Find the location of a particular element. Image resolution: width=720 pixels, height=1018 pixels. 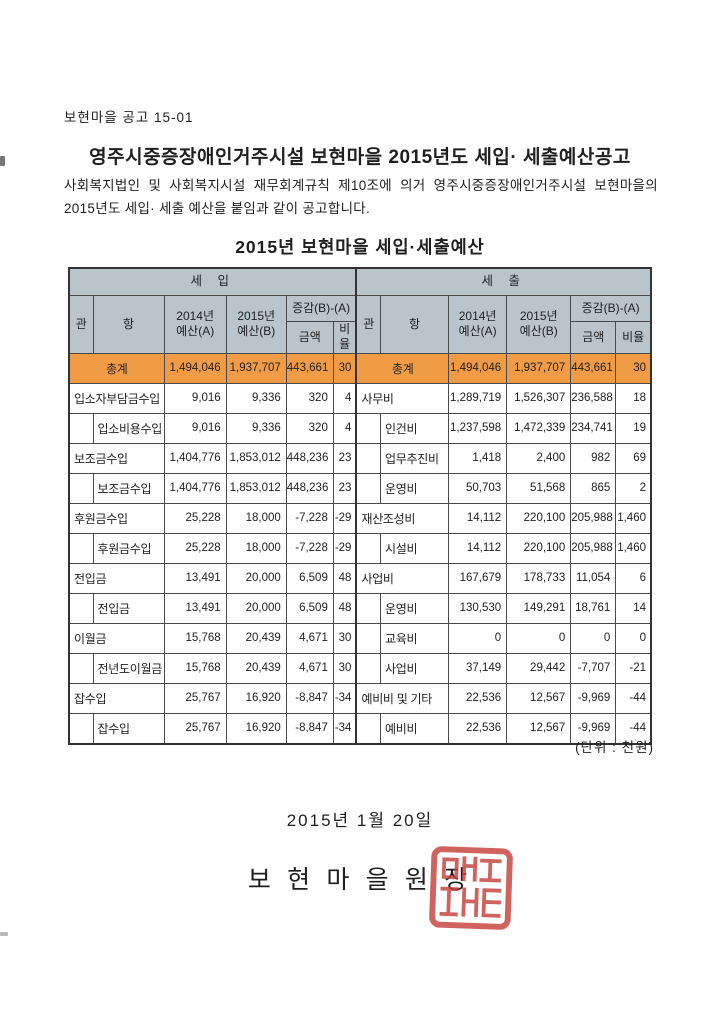

right-2014-header: 2014년 예산(A) is located at coordinates (478, 324).